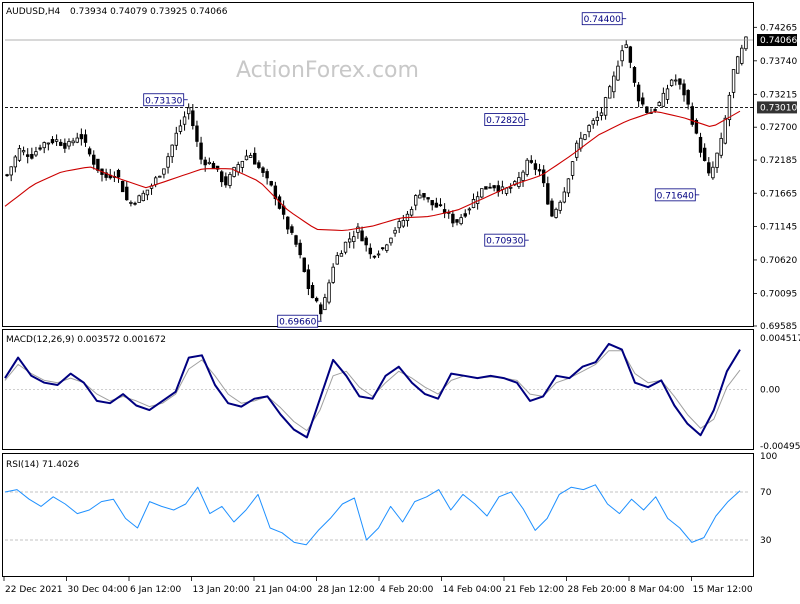  What do you see at coordinates (346, 590) in the screenshot?
I see `x-tick-label: 28 Jan 12:00` at bounding box center [346, 590].